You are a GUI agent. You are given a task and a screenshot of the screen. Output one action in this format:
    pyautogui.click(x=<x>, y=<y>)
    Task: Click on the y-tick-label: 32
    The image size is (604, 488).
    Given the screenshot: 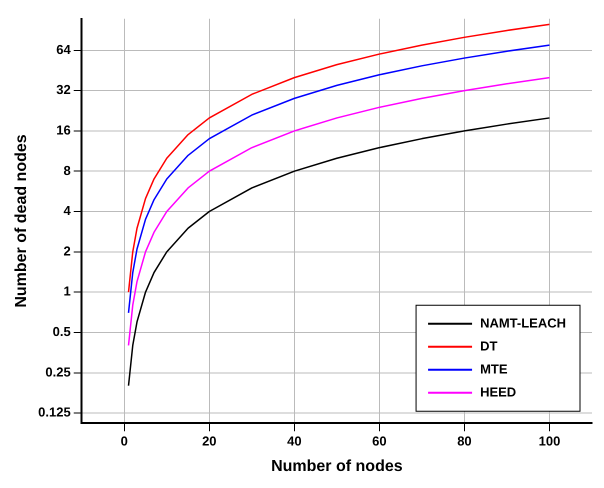 What is the action you would take?
    pyautogui.click(x=63, y=90)
    